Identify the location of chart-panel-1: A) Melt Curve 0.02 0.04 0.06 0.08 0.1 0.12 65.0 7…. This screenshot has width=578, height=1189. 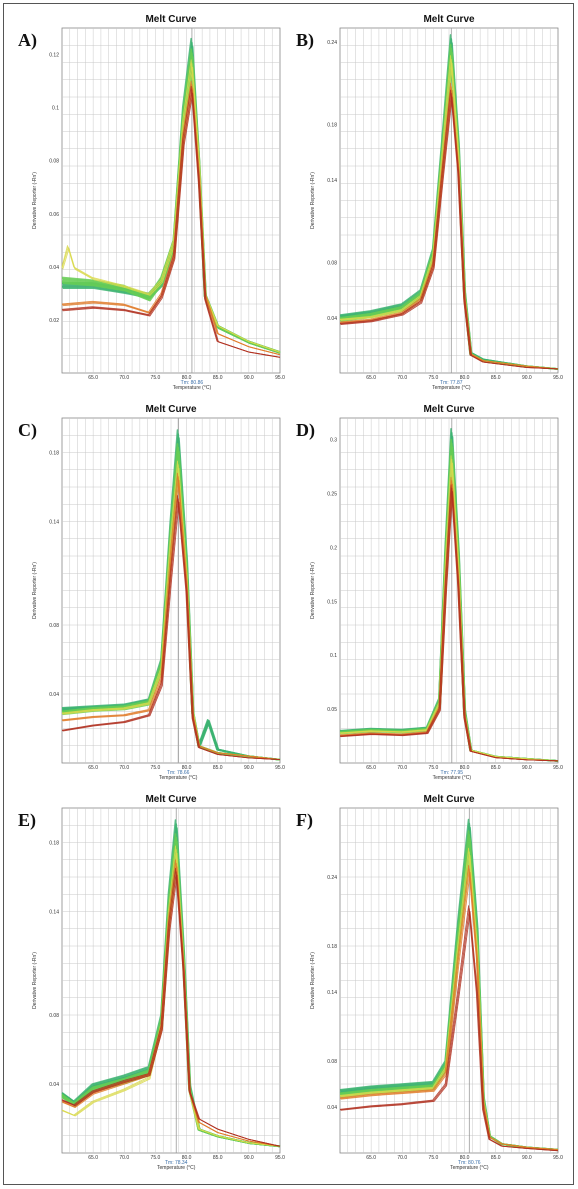
(151, 202).